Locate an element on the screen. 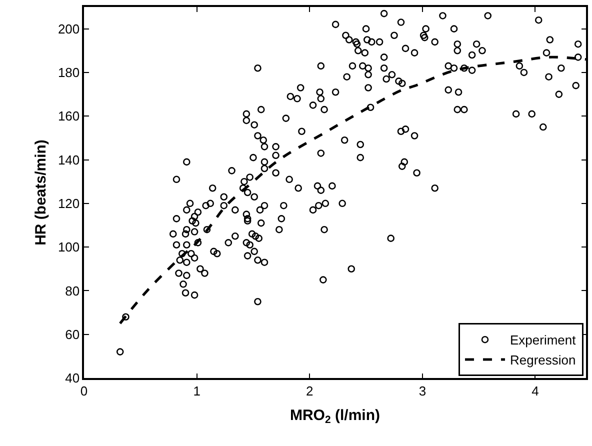 Image resolution: width=592 pixels, height=446 pixels. y-tick-label: 60 is located at coordinates (72, 334).